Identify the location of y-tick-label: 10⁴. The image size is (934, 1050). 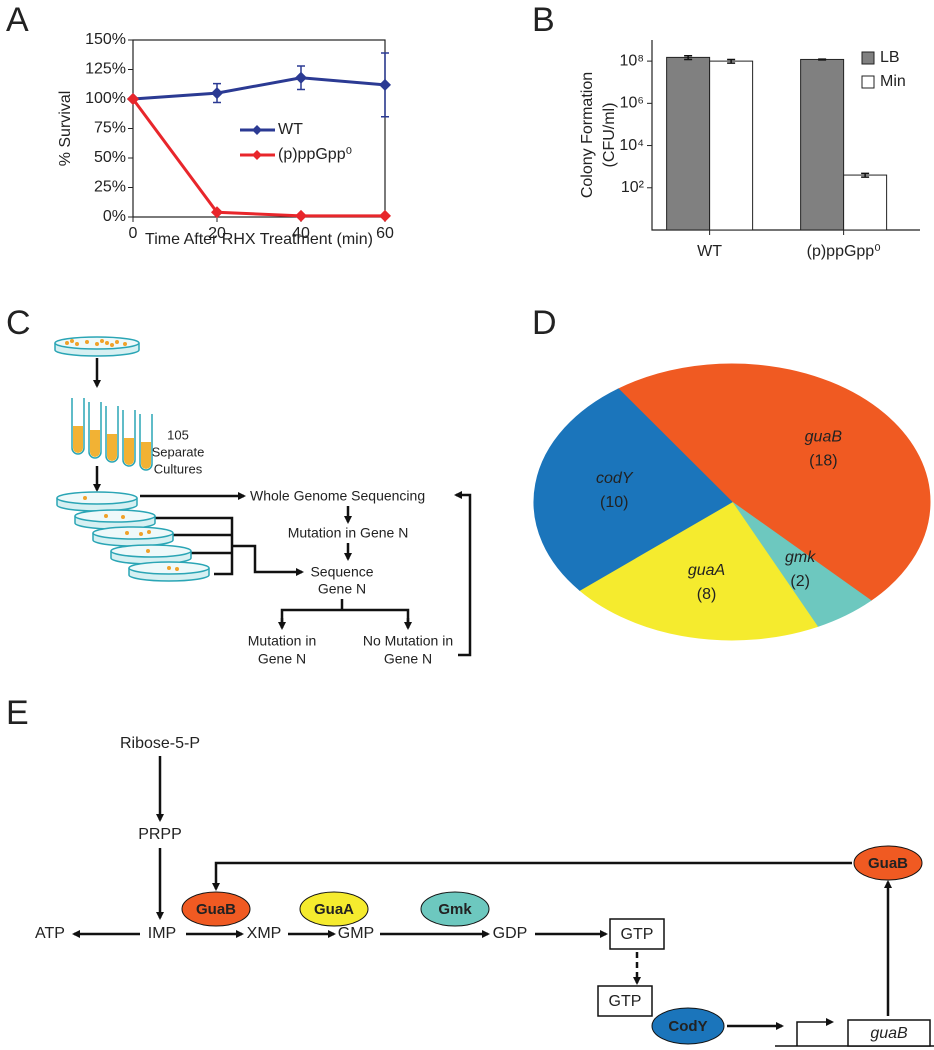
(631, 145).